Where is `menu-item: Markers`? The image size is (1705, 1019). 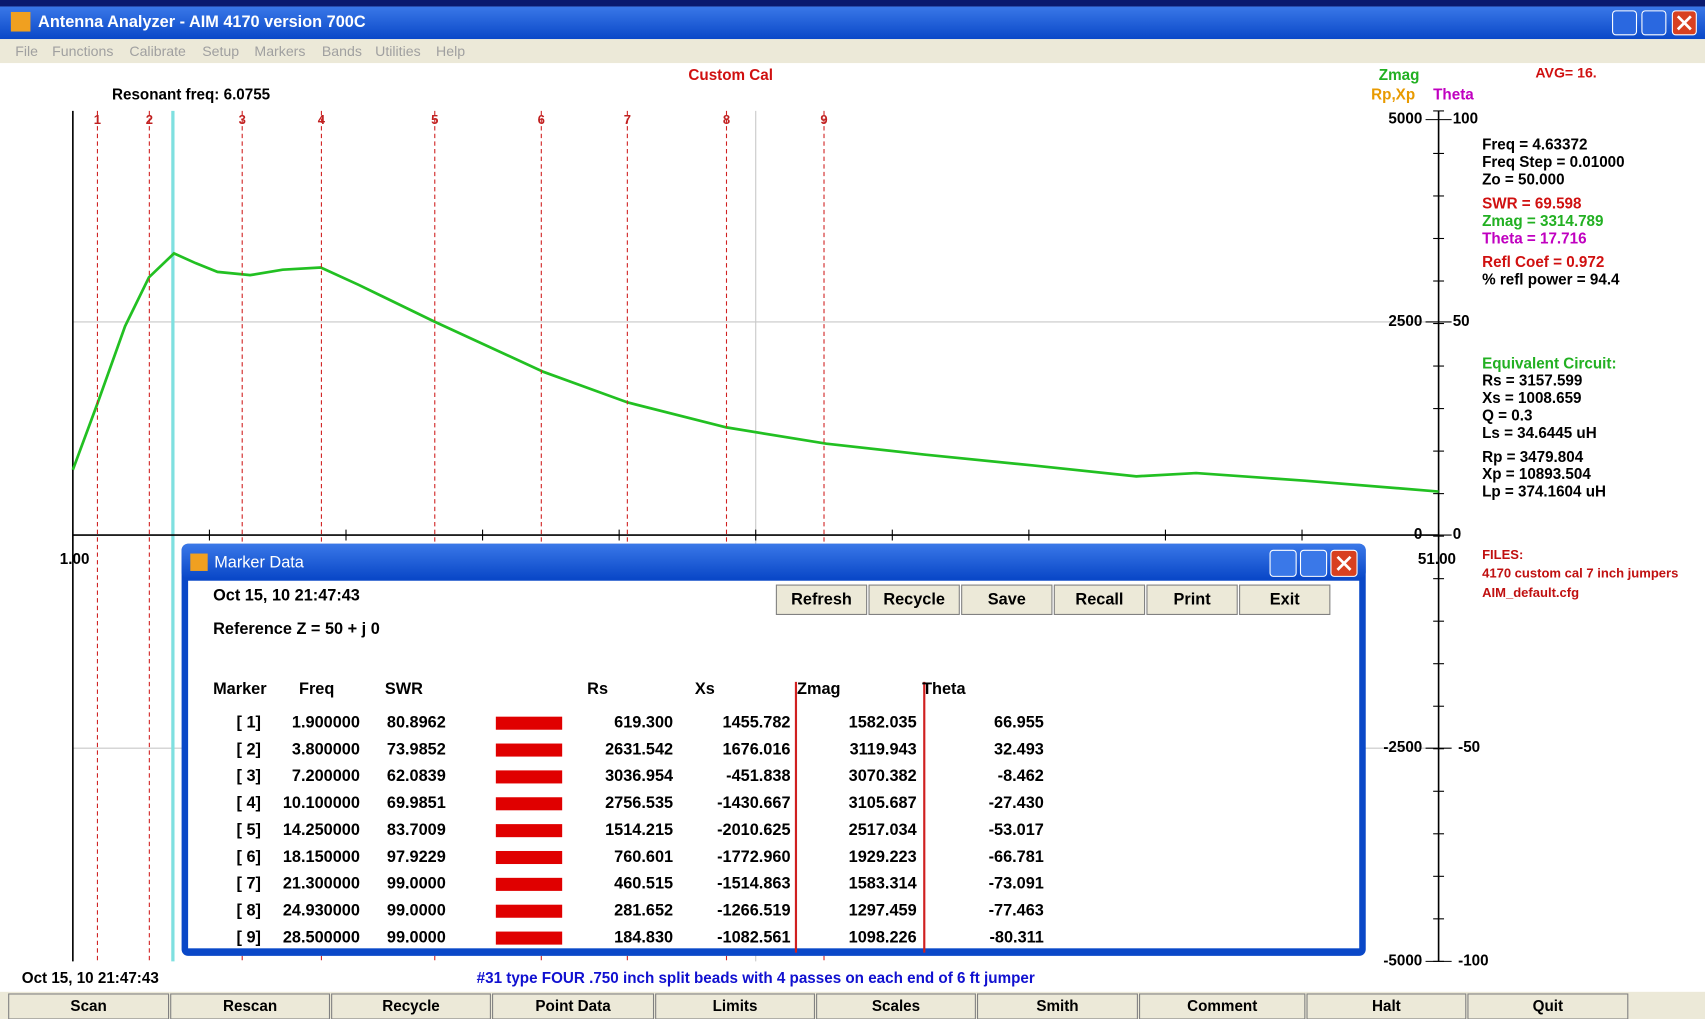 menu-item: Markers is located at coordinates (279, 51).